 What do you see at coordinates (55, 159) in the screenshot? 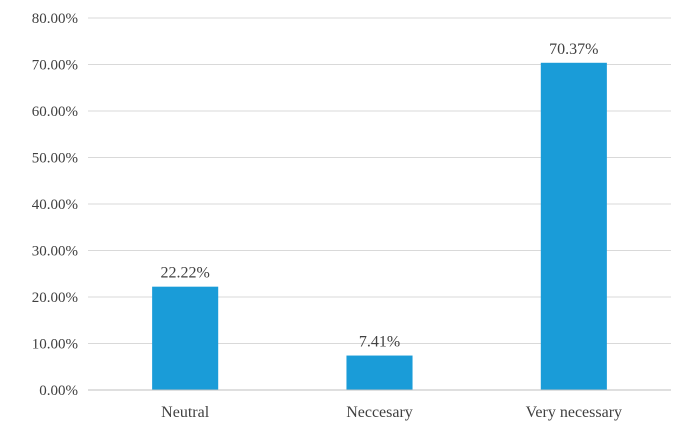
I see `y-tick-label: 50.00%` at bounding box center [55, 159].